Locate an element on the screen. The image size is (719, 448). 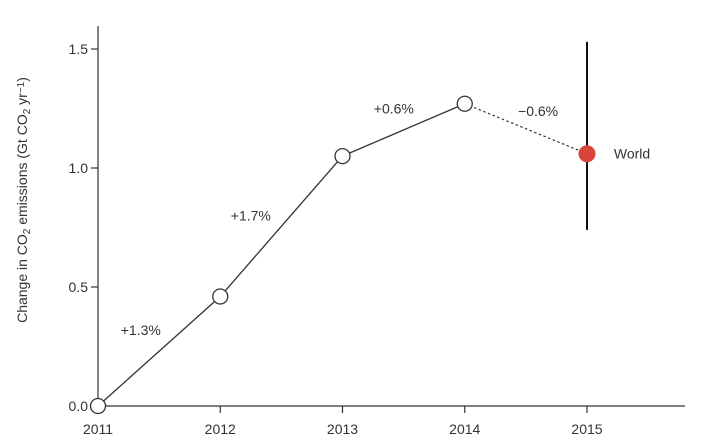
growth-annotation: +1.3% is located at coordinates (141, 330).